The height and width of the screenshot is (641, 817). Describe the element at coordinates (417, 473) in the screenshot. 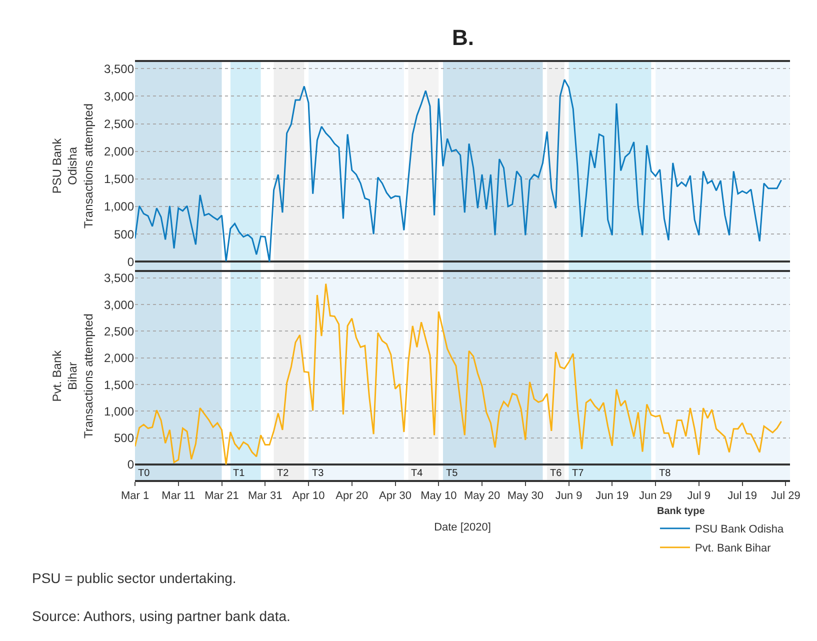

I see `band-label: T4` at that location.